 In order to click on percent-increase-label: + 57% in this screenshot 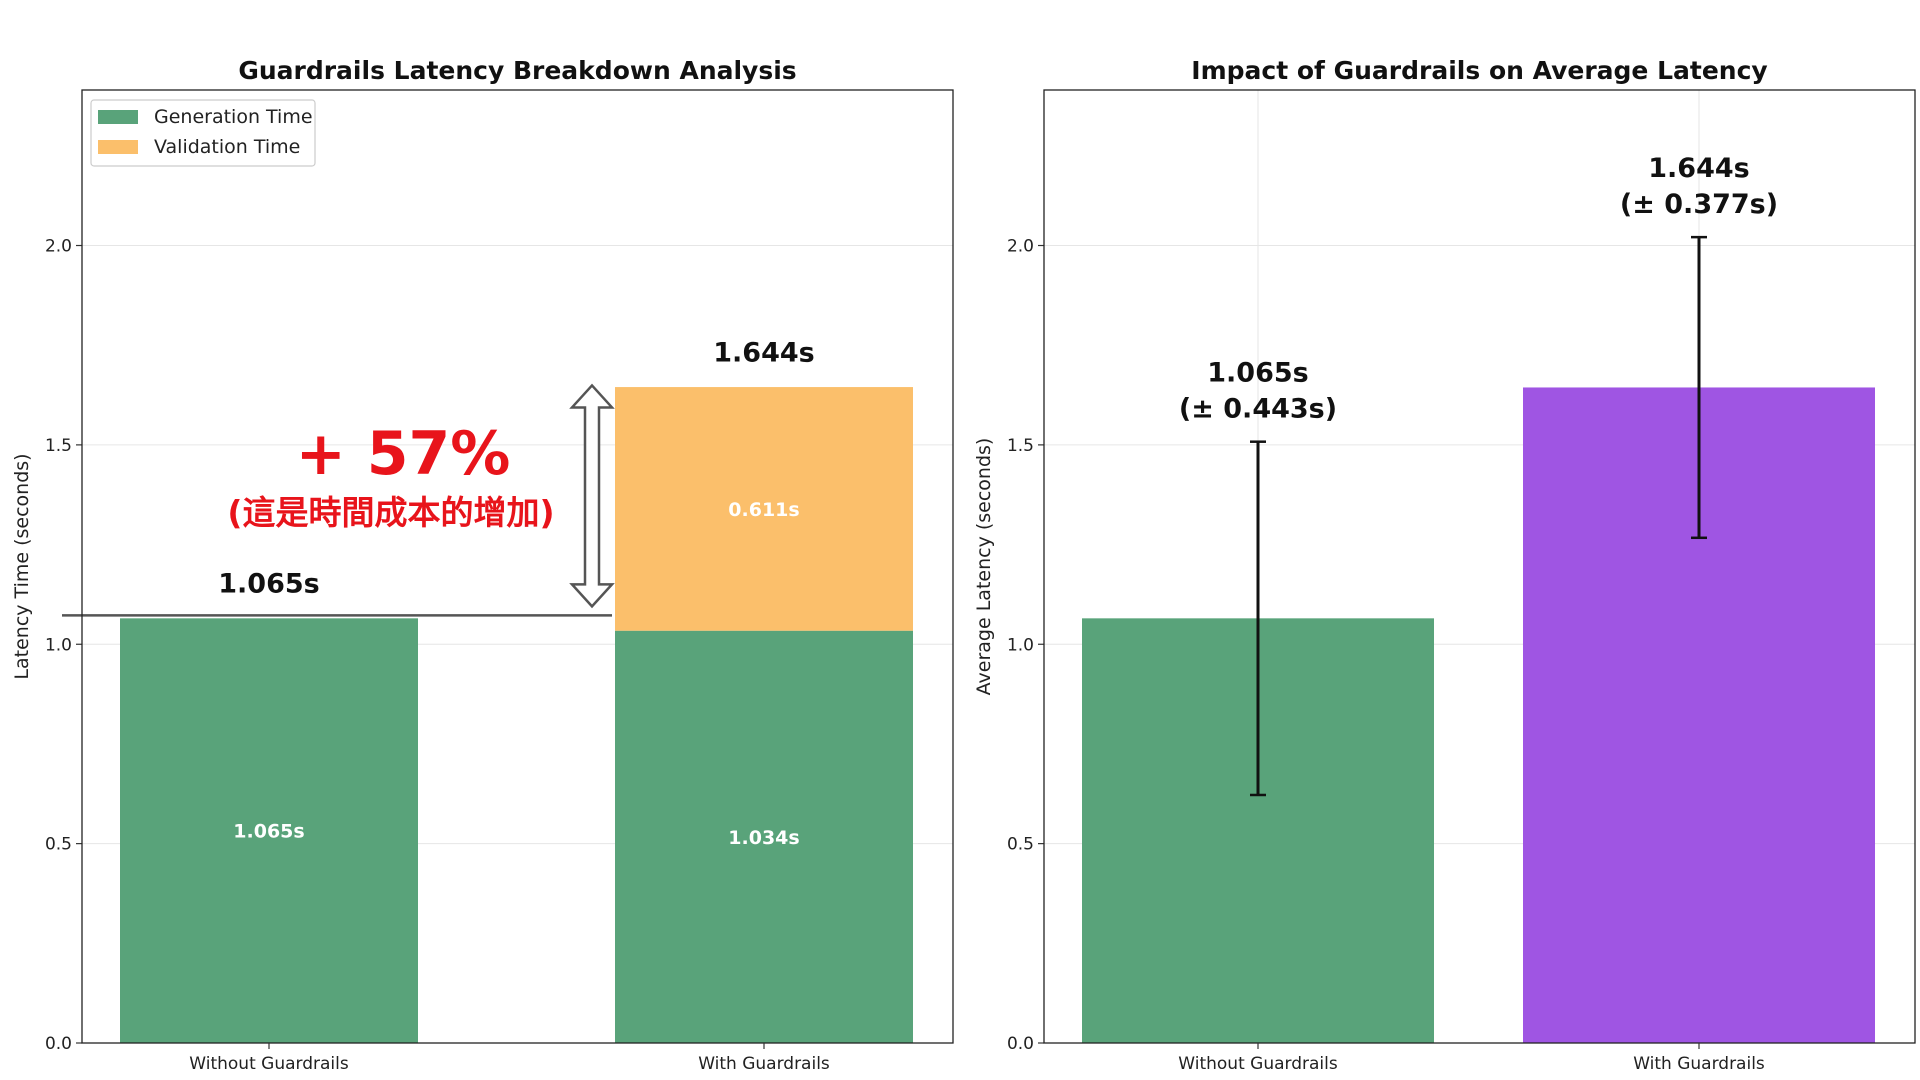, I will do `click(403, 454)`.